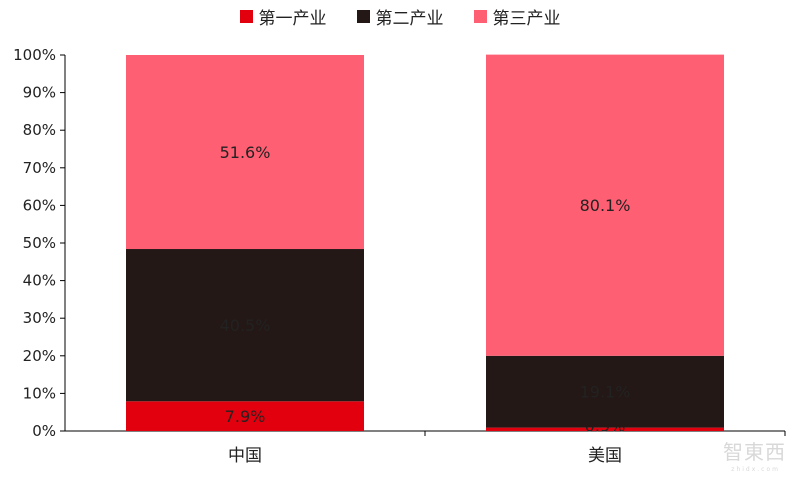  Describe the element at coordinates (292, 19) in the screenshot. I see `legend-label-primary: 第一产业` at that location.